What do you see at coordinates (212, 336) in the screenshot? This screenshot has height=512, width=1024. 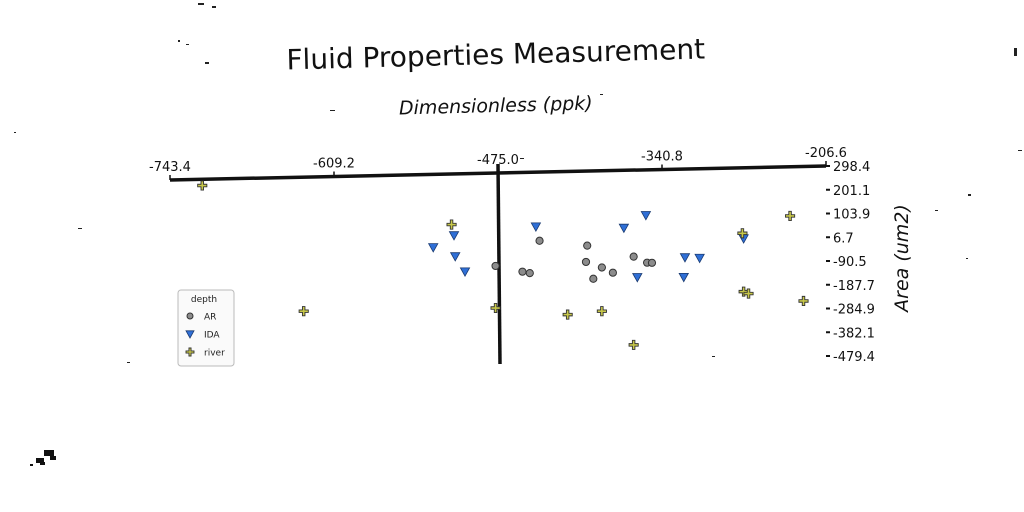 I see `legend-entry: IDA` at bounding box center [212, 336].